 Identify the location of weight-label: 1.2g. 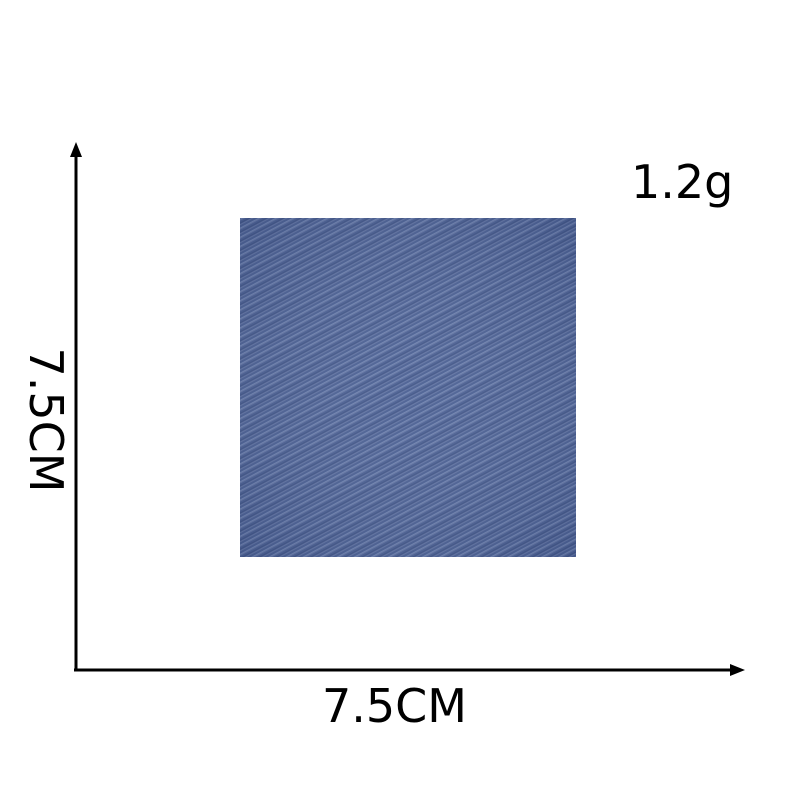
(682, 182).